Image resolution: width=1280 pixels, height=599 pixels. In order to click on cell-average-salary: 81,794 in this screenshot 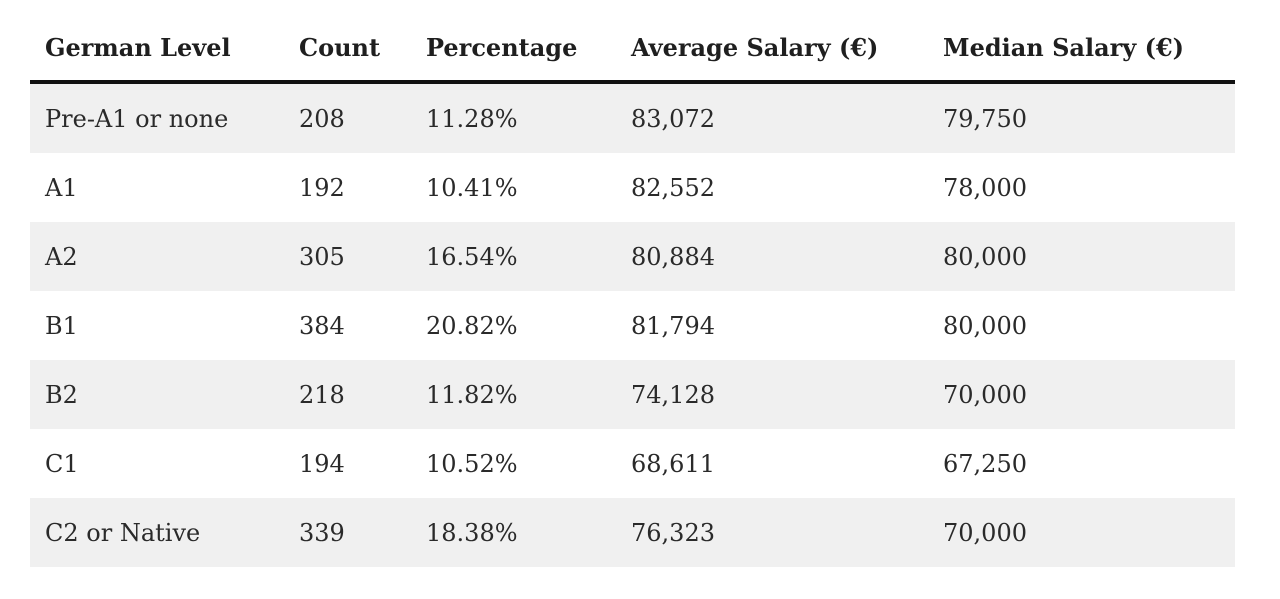, I will do `click(772, 325)`.